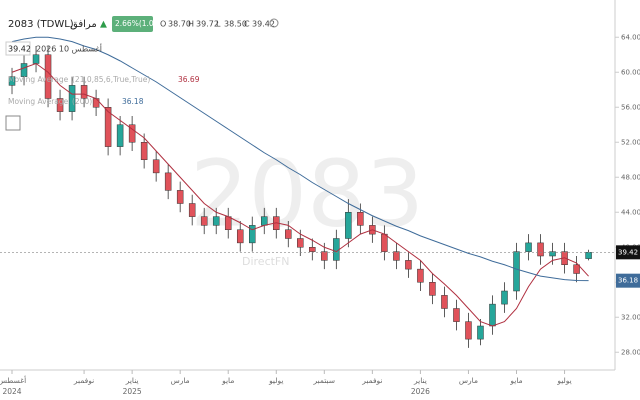  I want to click on y-tick-label: 60.00, so click(630, 72).